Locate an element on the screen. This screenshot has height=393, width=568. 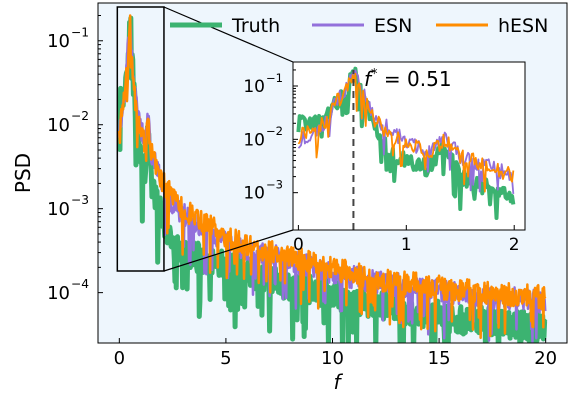
inset-annotation: f* = 0.51 is located at coordinates (408, 79).